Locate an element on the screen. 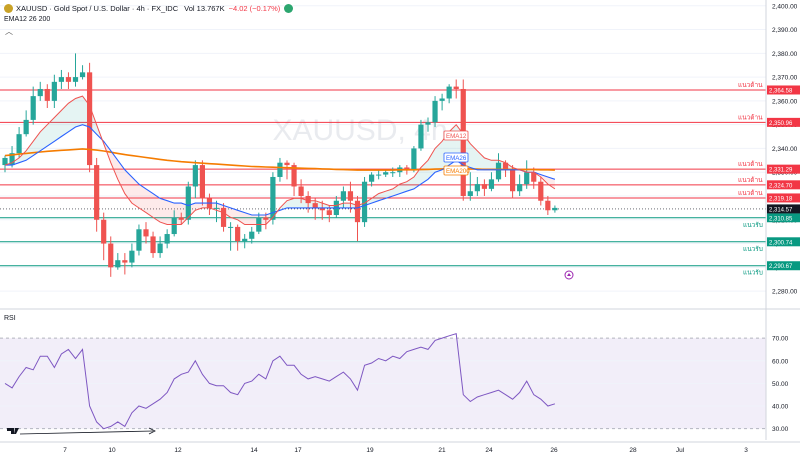  level-price-tag-label: 2,364.58 is located at coordinates (781, 91).